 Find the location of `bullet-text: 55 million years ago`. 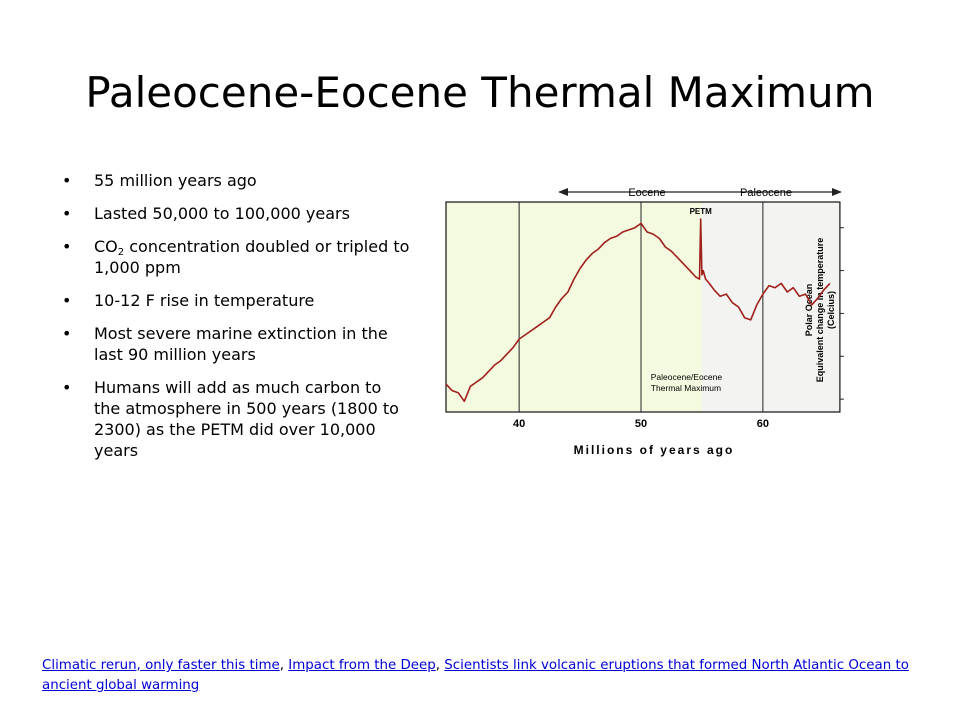

bullet-text: 55 million years ago is located at coordinates (175, 180).